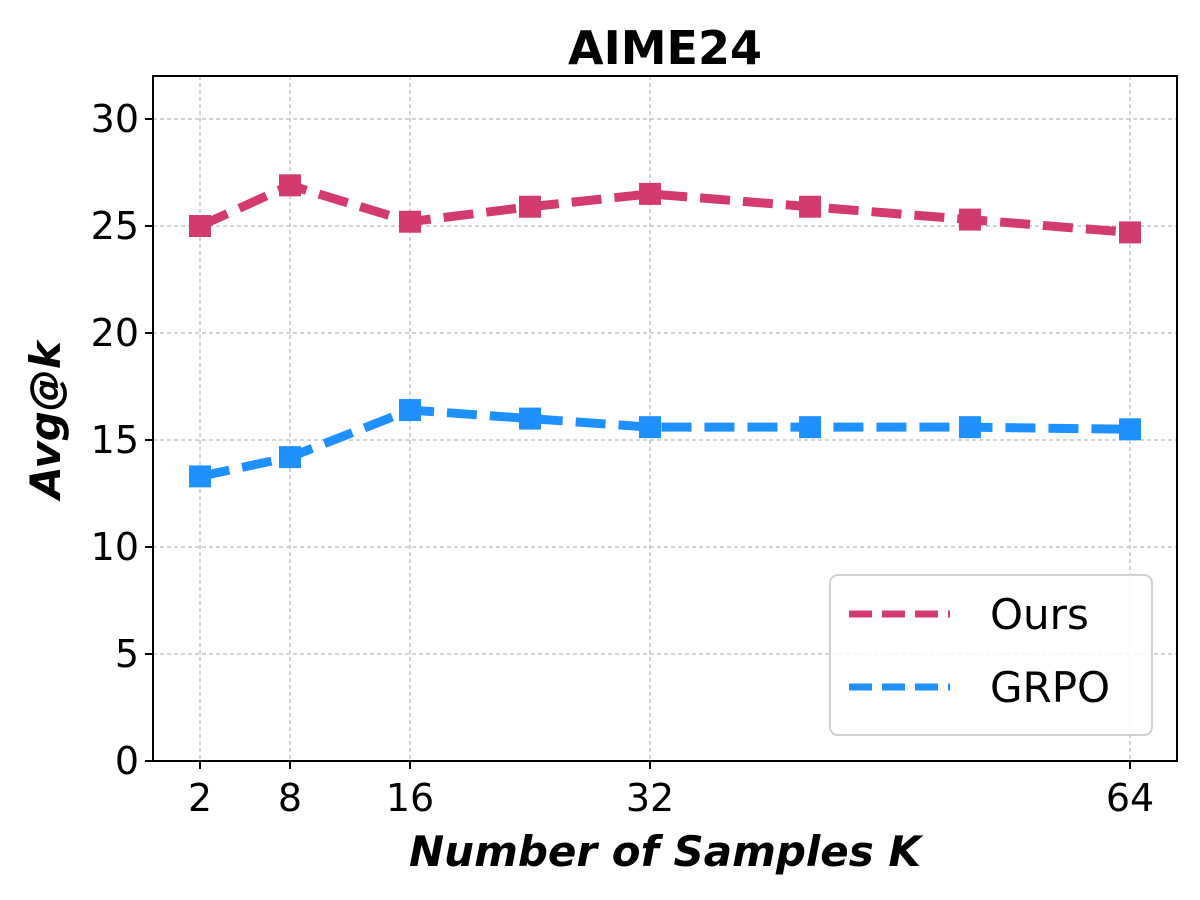 The height and width of the screenshot is (900, 1200). I want to click on x-axis-ticks: 2 8 16 32 64, so click(671, 790).